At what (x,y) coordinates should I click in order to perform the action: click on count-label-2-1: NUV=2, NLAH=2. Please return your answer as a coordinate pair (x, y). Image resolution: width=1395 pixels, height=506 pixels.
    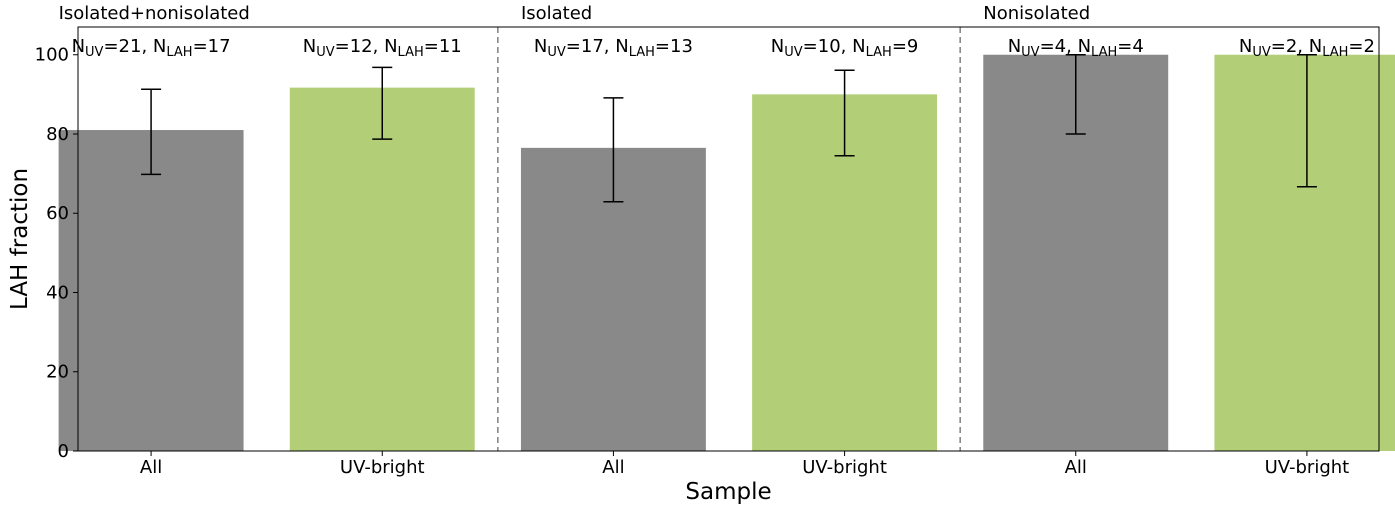
    Looking at the image, I should click on (1307, 48).